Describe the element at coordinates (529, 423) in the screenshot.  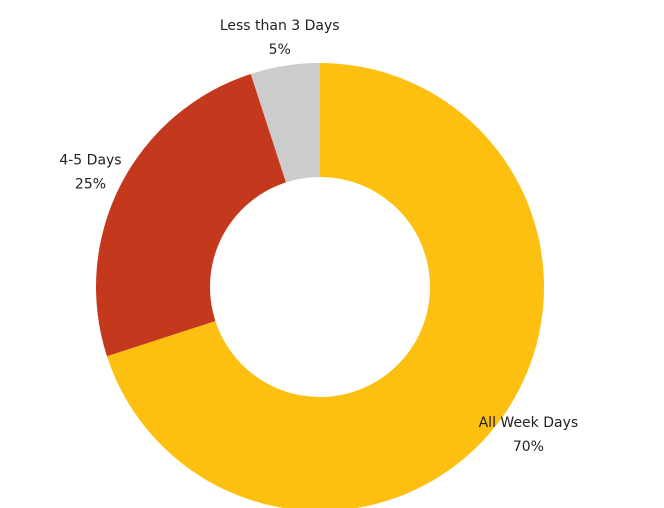
I see `slice-category-label: All Week Days` at that location.